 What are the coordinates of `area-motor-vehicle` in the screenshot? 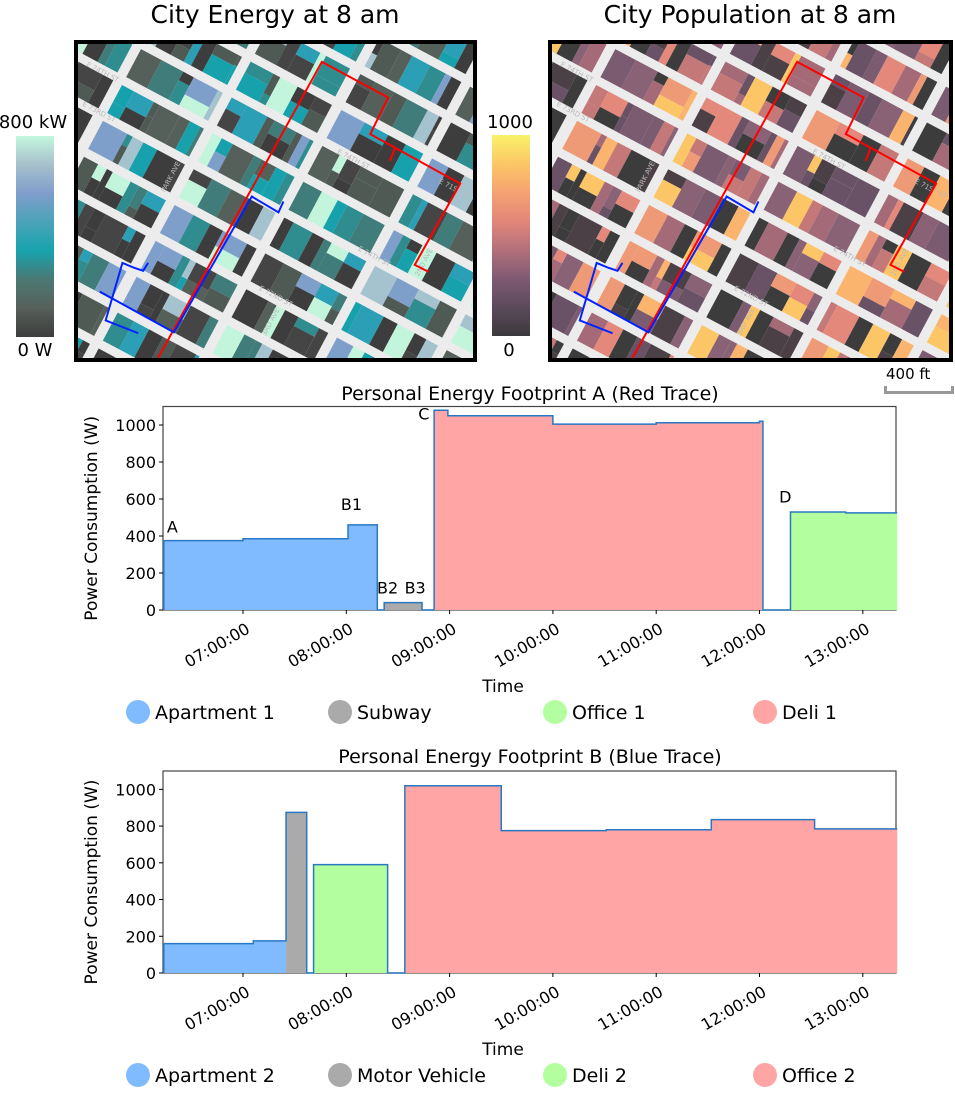 It's located at (296, 892).